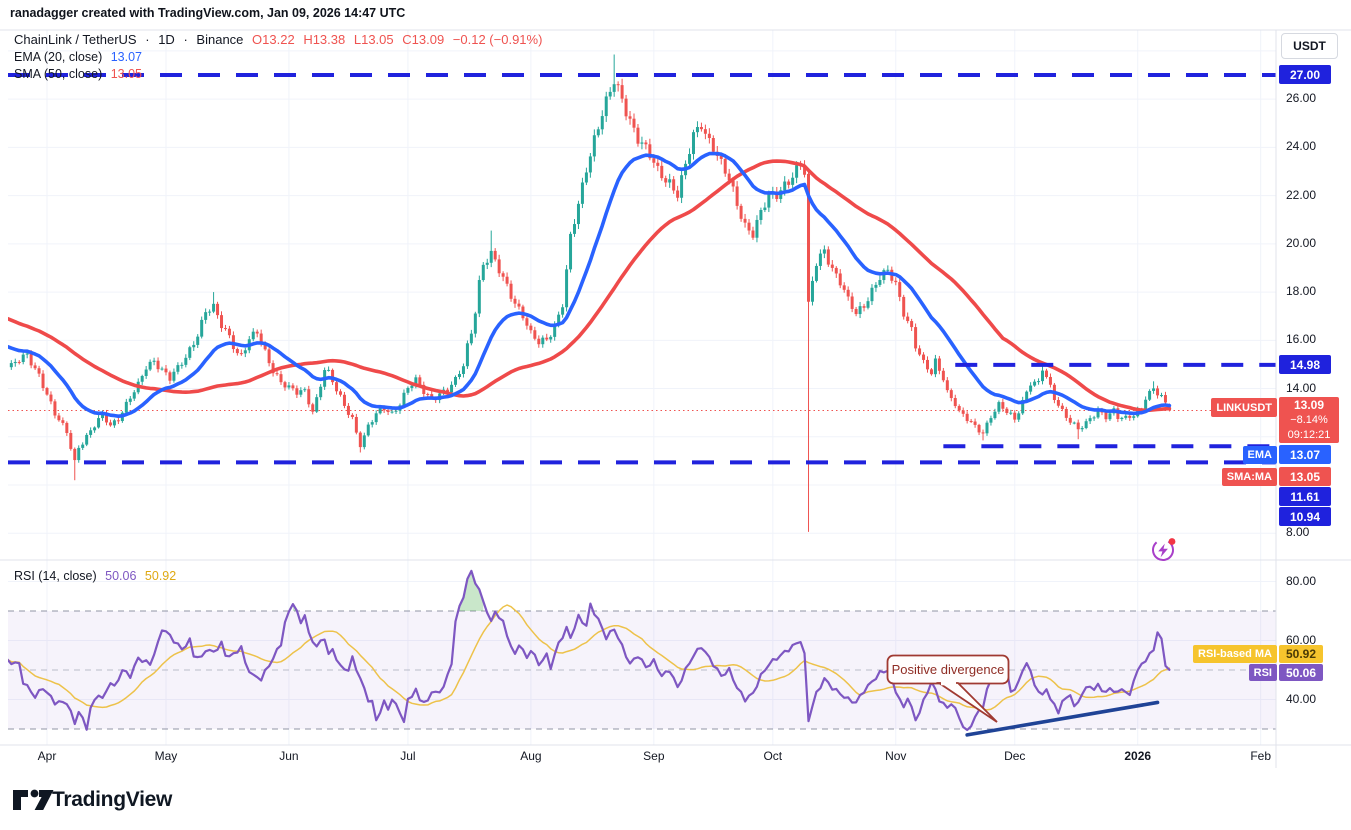  Describe the element at coordinates (1301, 242) in the screenshot. I see `price-axis-label: 20.00` at that location.